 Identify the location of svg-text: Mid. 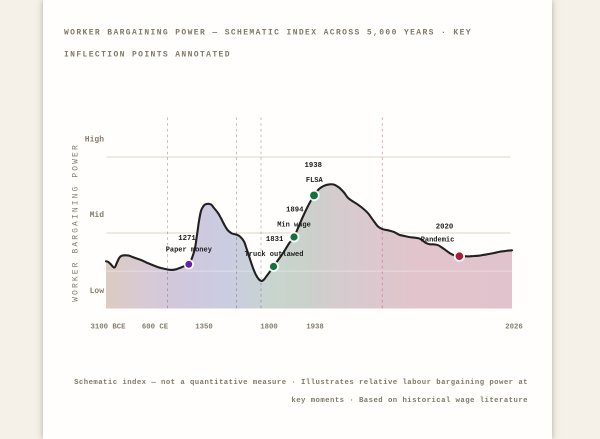
(97, 215).